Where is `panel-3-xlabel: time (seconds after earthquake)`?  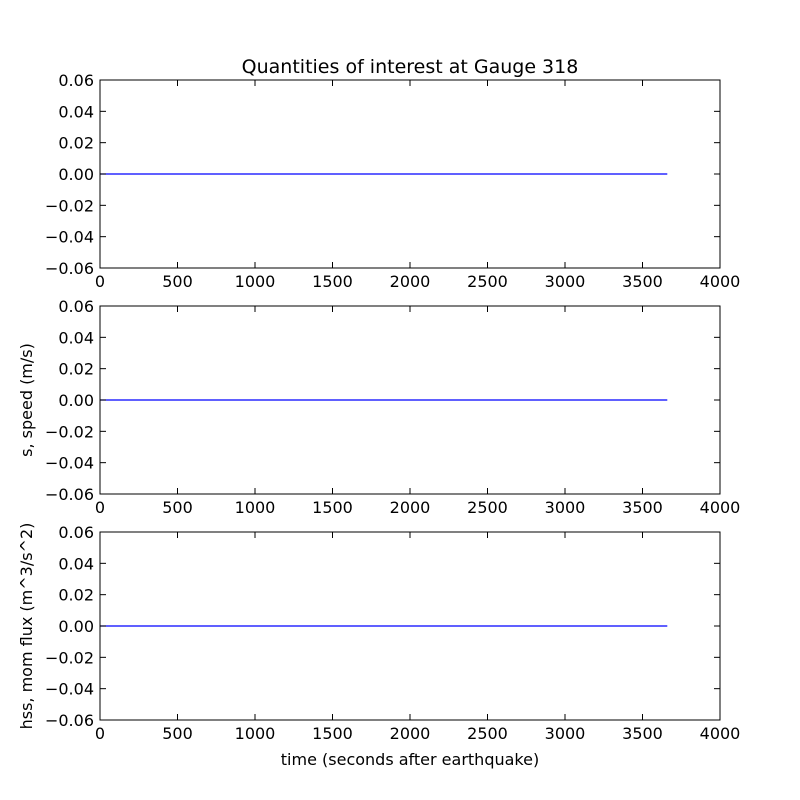
panel-3-xlabel: time (seconds after earthquake) is located at coordinates (410, 759).